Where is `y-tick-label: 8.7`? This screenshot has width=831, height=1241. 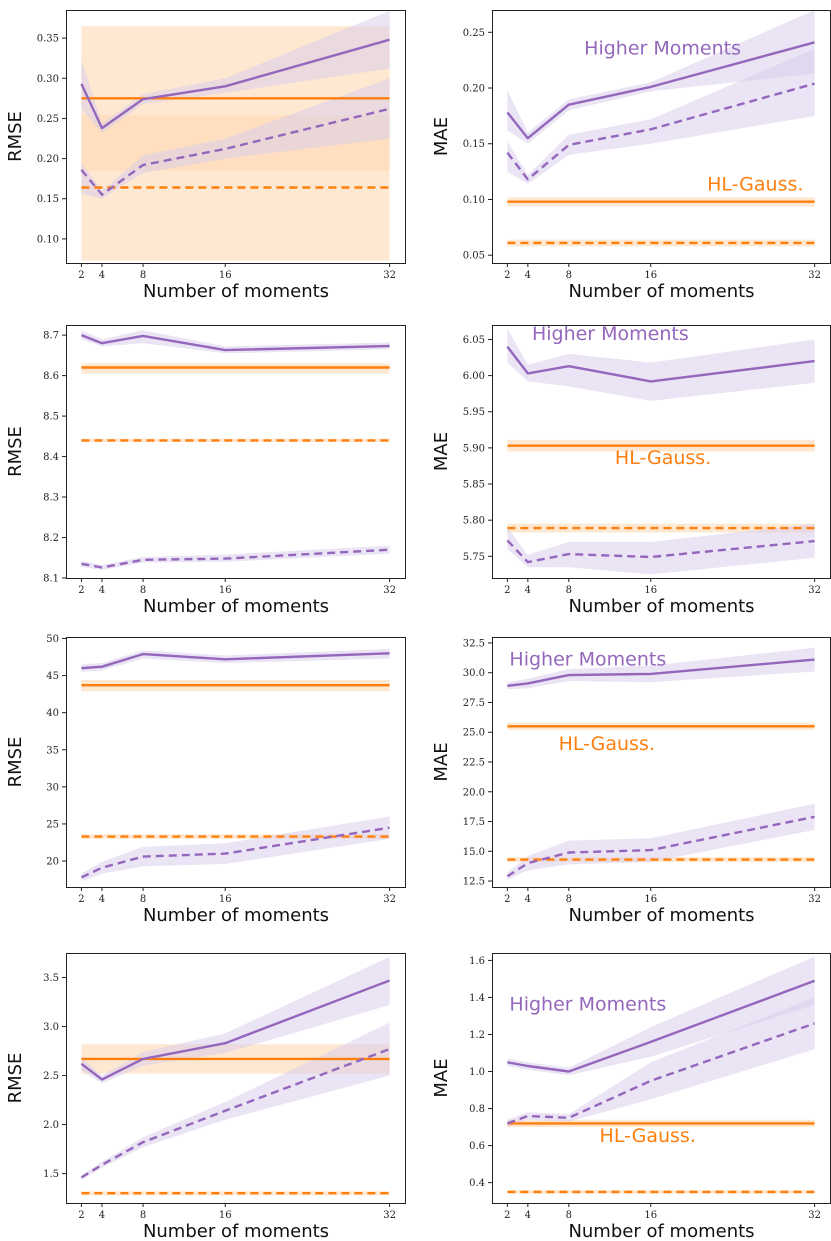
y-tick-label: 8.7 is located at coordinates (51, 336).